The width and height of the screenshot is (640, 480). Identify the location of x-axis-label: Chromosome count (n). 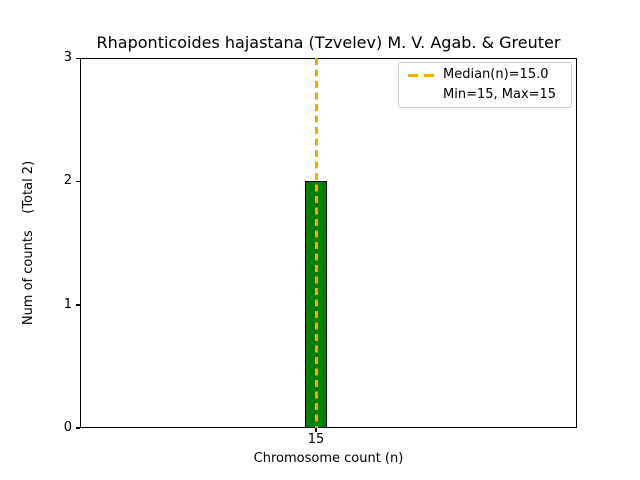
(328, 458).